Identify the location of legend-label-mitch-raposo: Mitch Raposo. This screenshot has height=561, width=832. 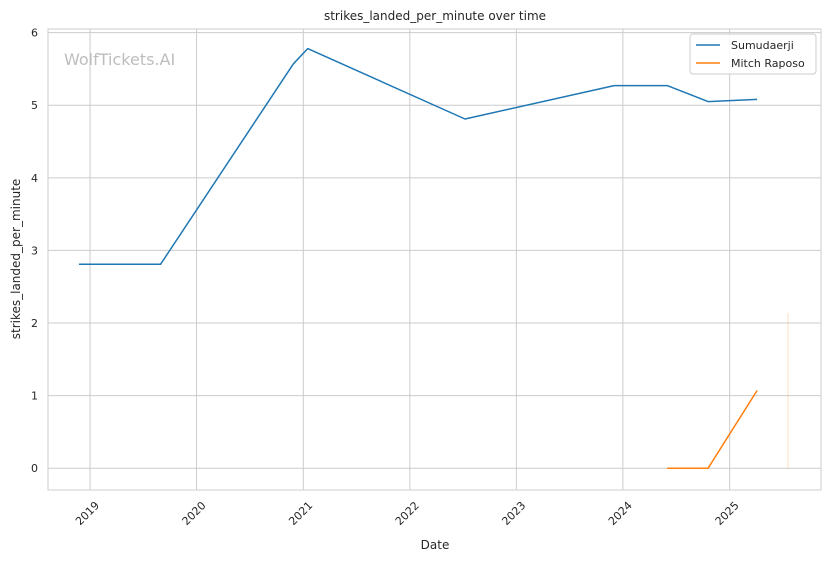
(768, 63).